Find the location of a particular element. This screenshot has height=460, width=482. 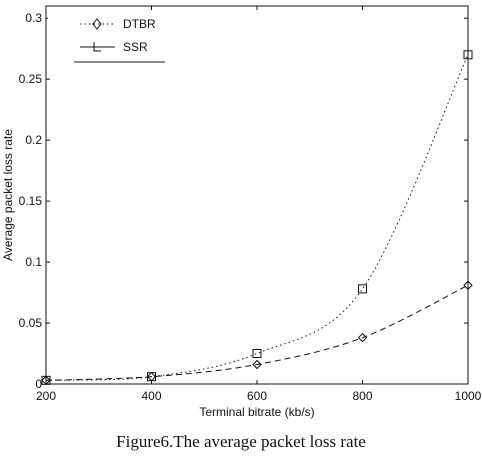

x-tick-label: 200 is located at coordinates (46, 396).